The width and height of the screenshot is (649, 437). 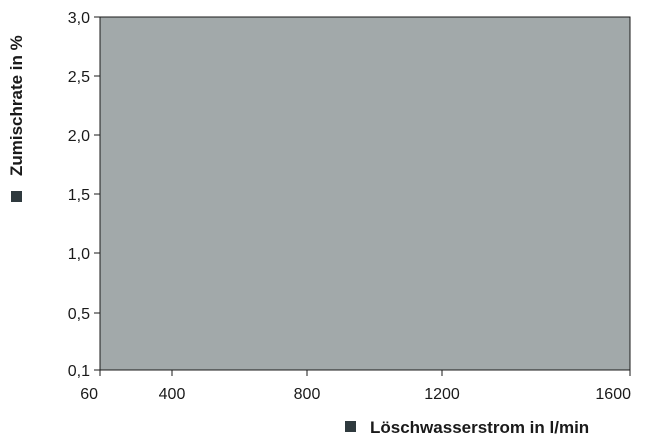 I want to click on y-axis-label: Zumischrate in %, so click(x=16, y=105).